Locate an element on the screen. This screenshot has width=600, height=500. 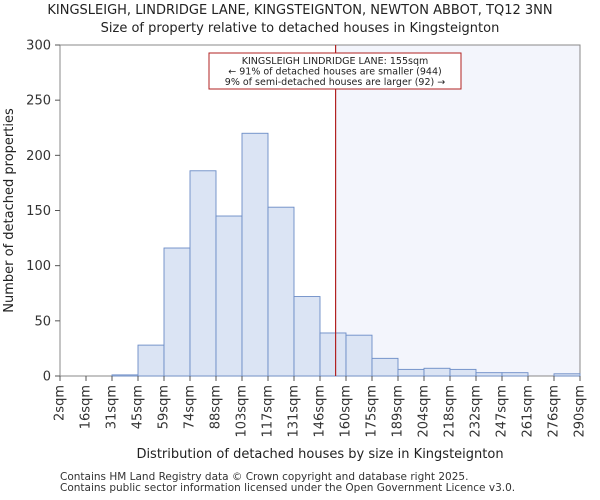
y-tick-label: 0 is located at coordinates (47, 377).